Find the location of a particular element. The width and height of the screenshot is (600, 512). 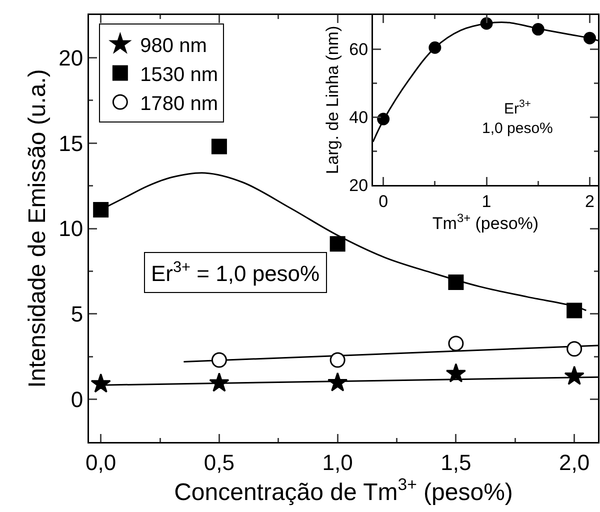

y-tick-label: 15 is located at coordinates (71, 143).